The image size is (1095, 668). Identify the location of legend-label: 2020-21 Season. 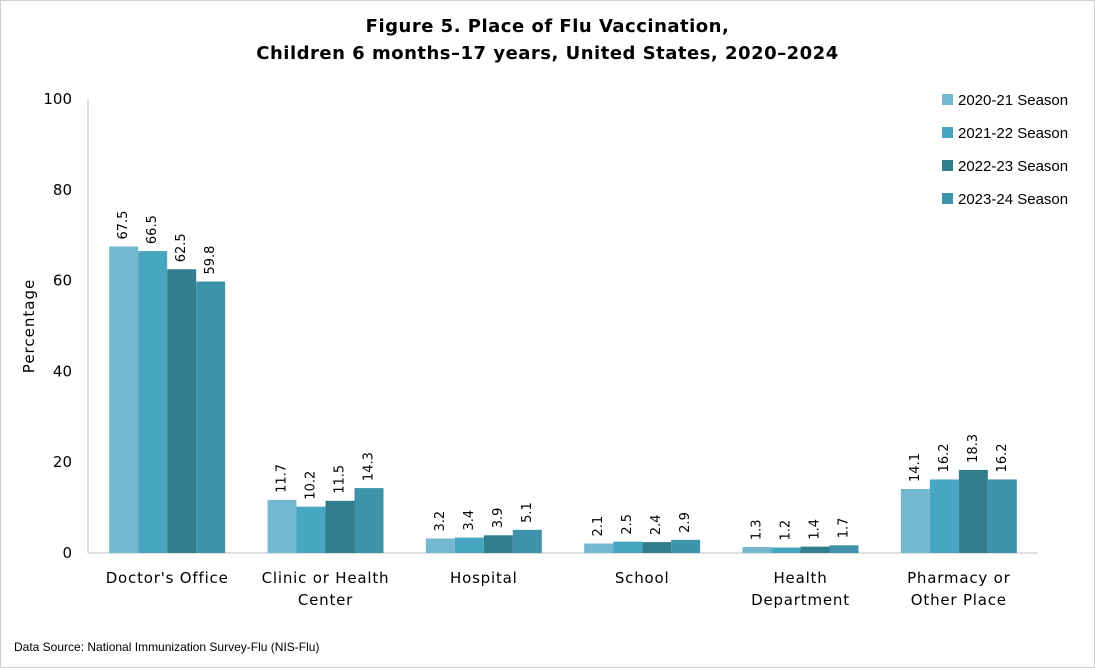
(1013, 100).